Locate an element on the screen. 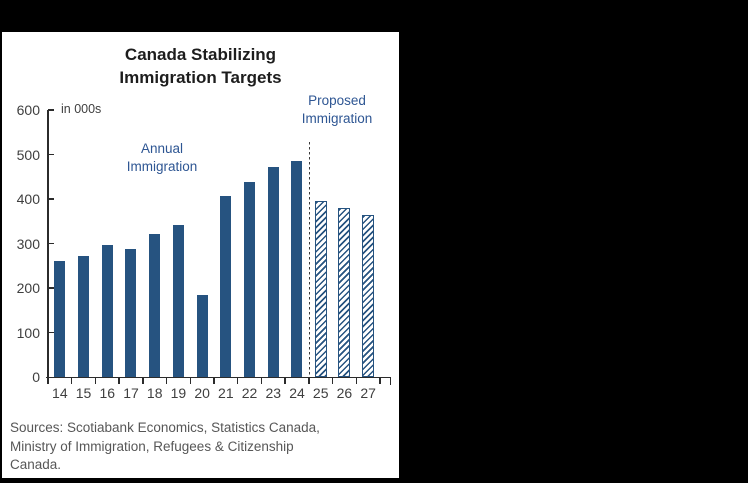 The image size is (748, 483). annual-immigration-series-label: Annual Immigration is located at coordinates (162, 157).